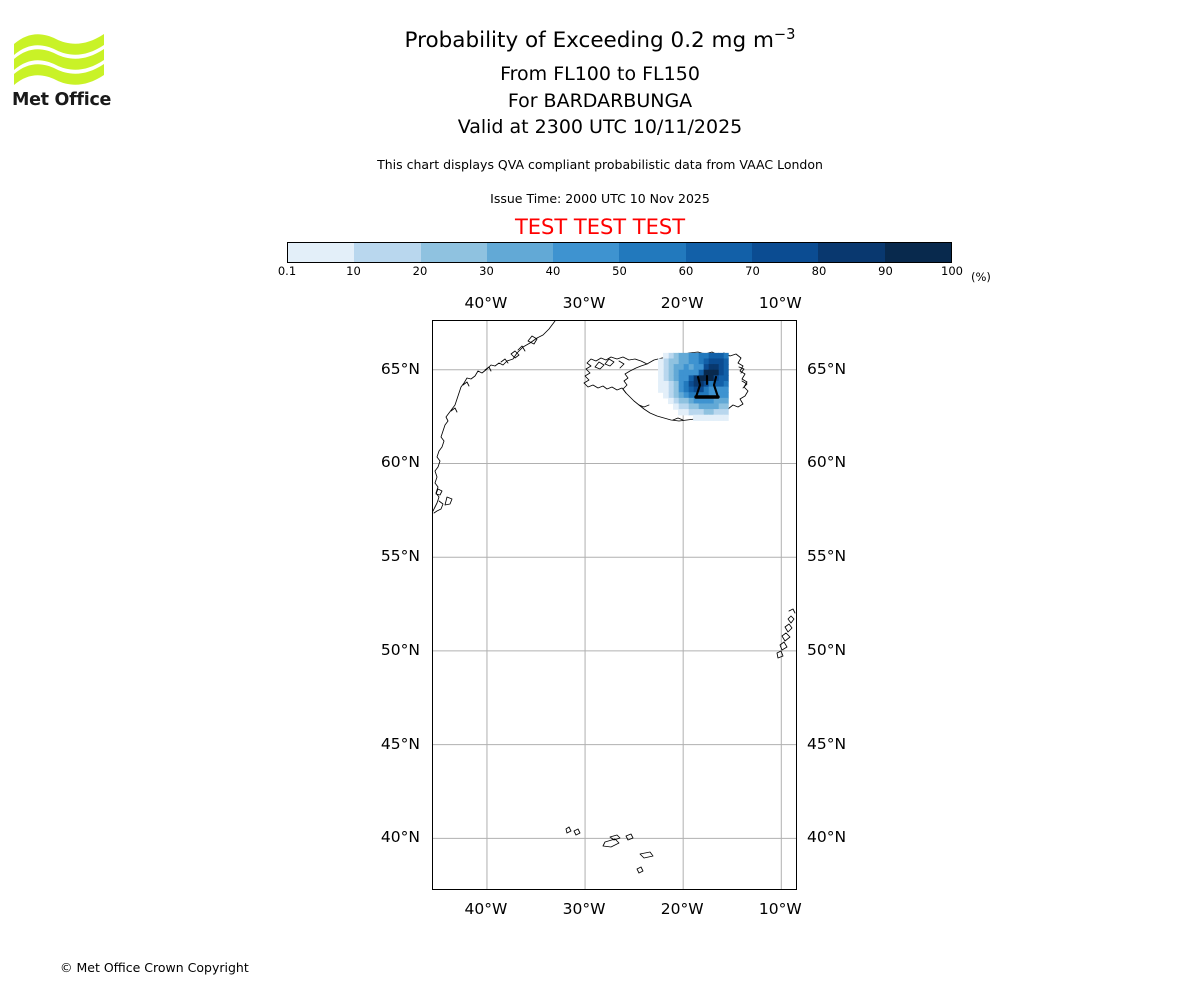 This screenshot has height=1000, width=1200. Describe the element at coordinates (400, 556) in the screenshot. I see `lat-label-left-55°N: 55°N` at that location.